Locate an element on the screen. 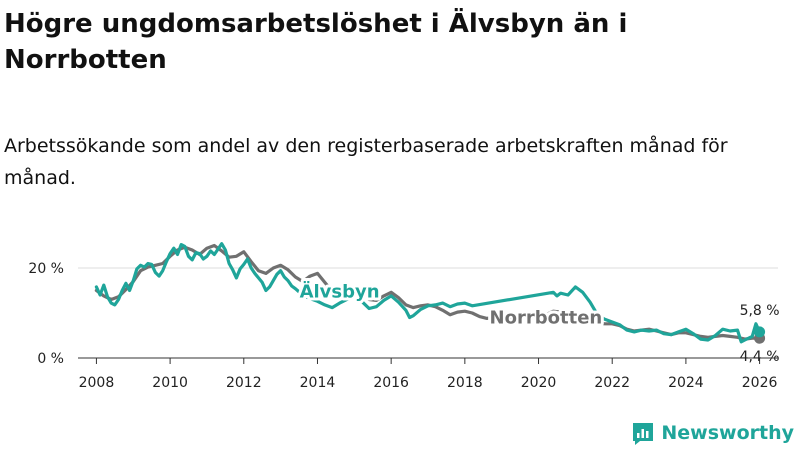 The image size is (800, 450). brand-name: Newsworthy is located at coordinates (727, 433).